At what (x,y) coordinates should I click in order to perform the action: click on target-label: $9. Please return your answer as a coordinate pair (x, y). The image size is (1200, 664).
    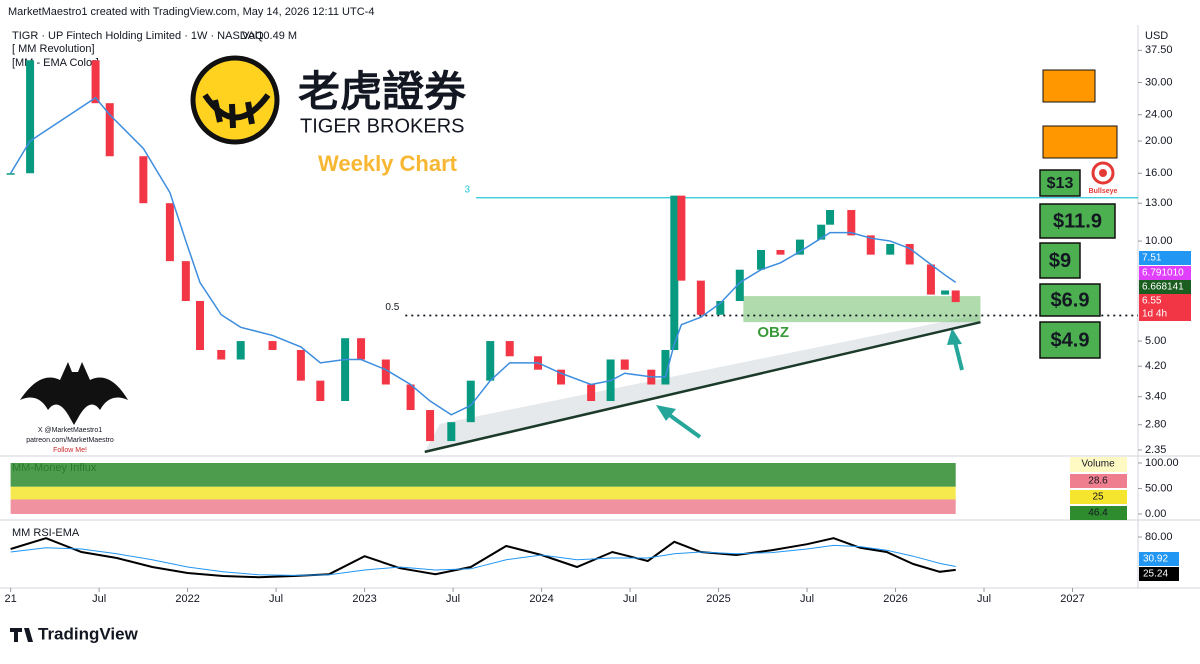
    Looking at the image, I should click on (1060, 261).